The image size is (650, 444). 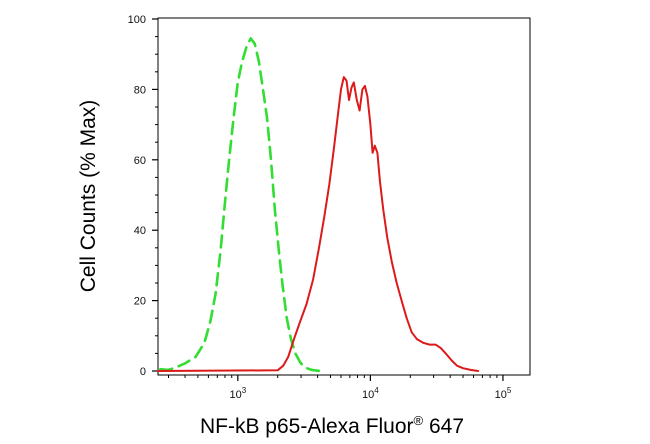 I want to click on y-tick-label: 20, so click(x=140, y=302).